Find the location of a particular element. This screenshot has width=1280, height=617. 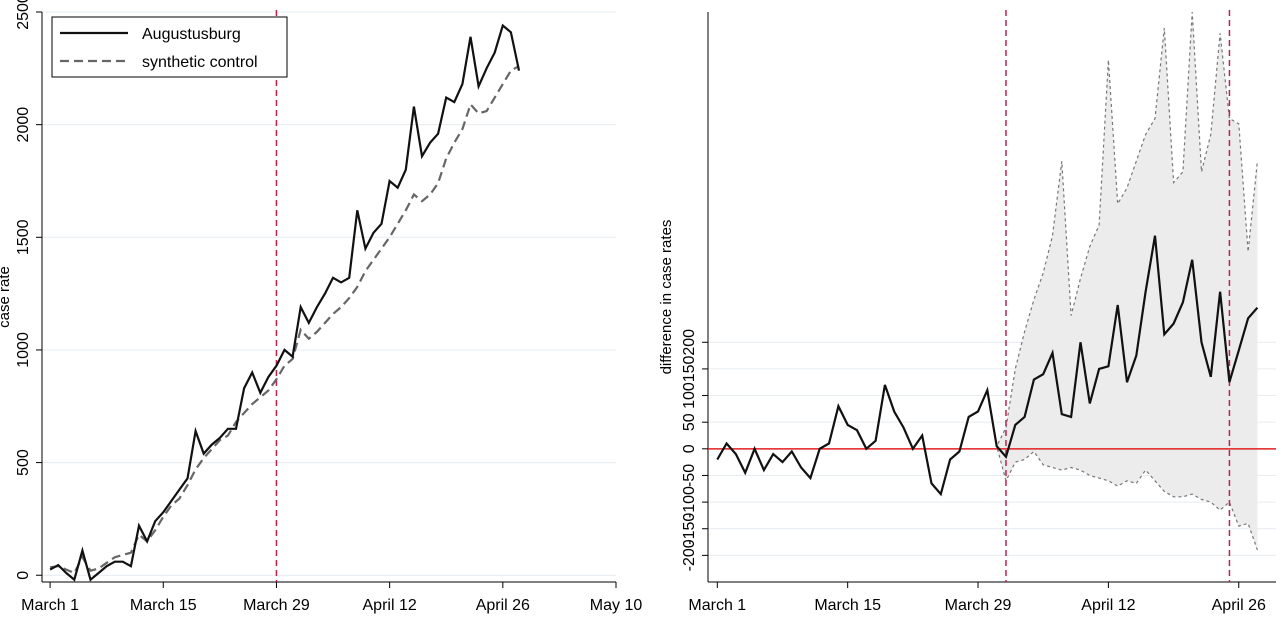

y-tick-label: 1000 is located at coordinates (23, 350).